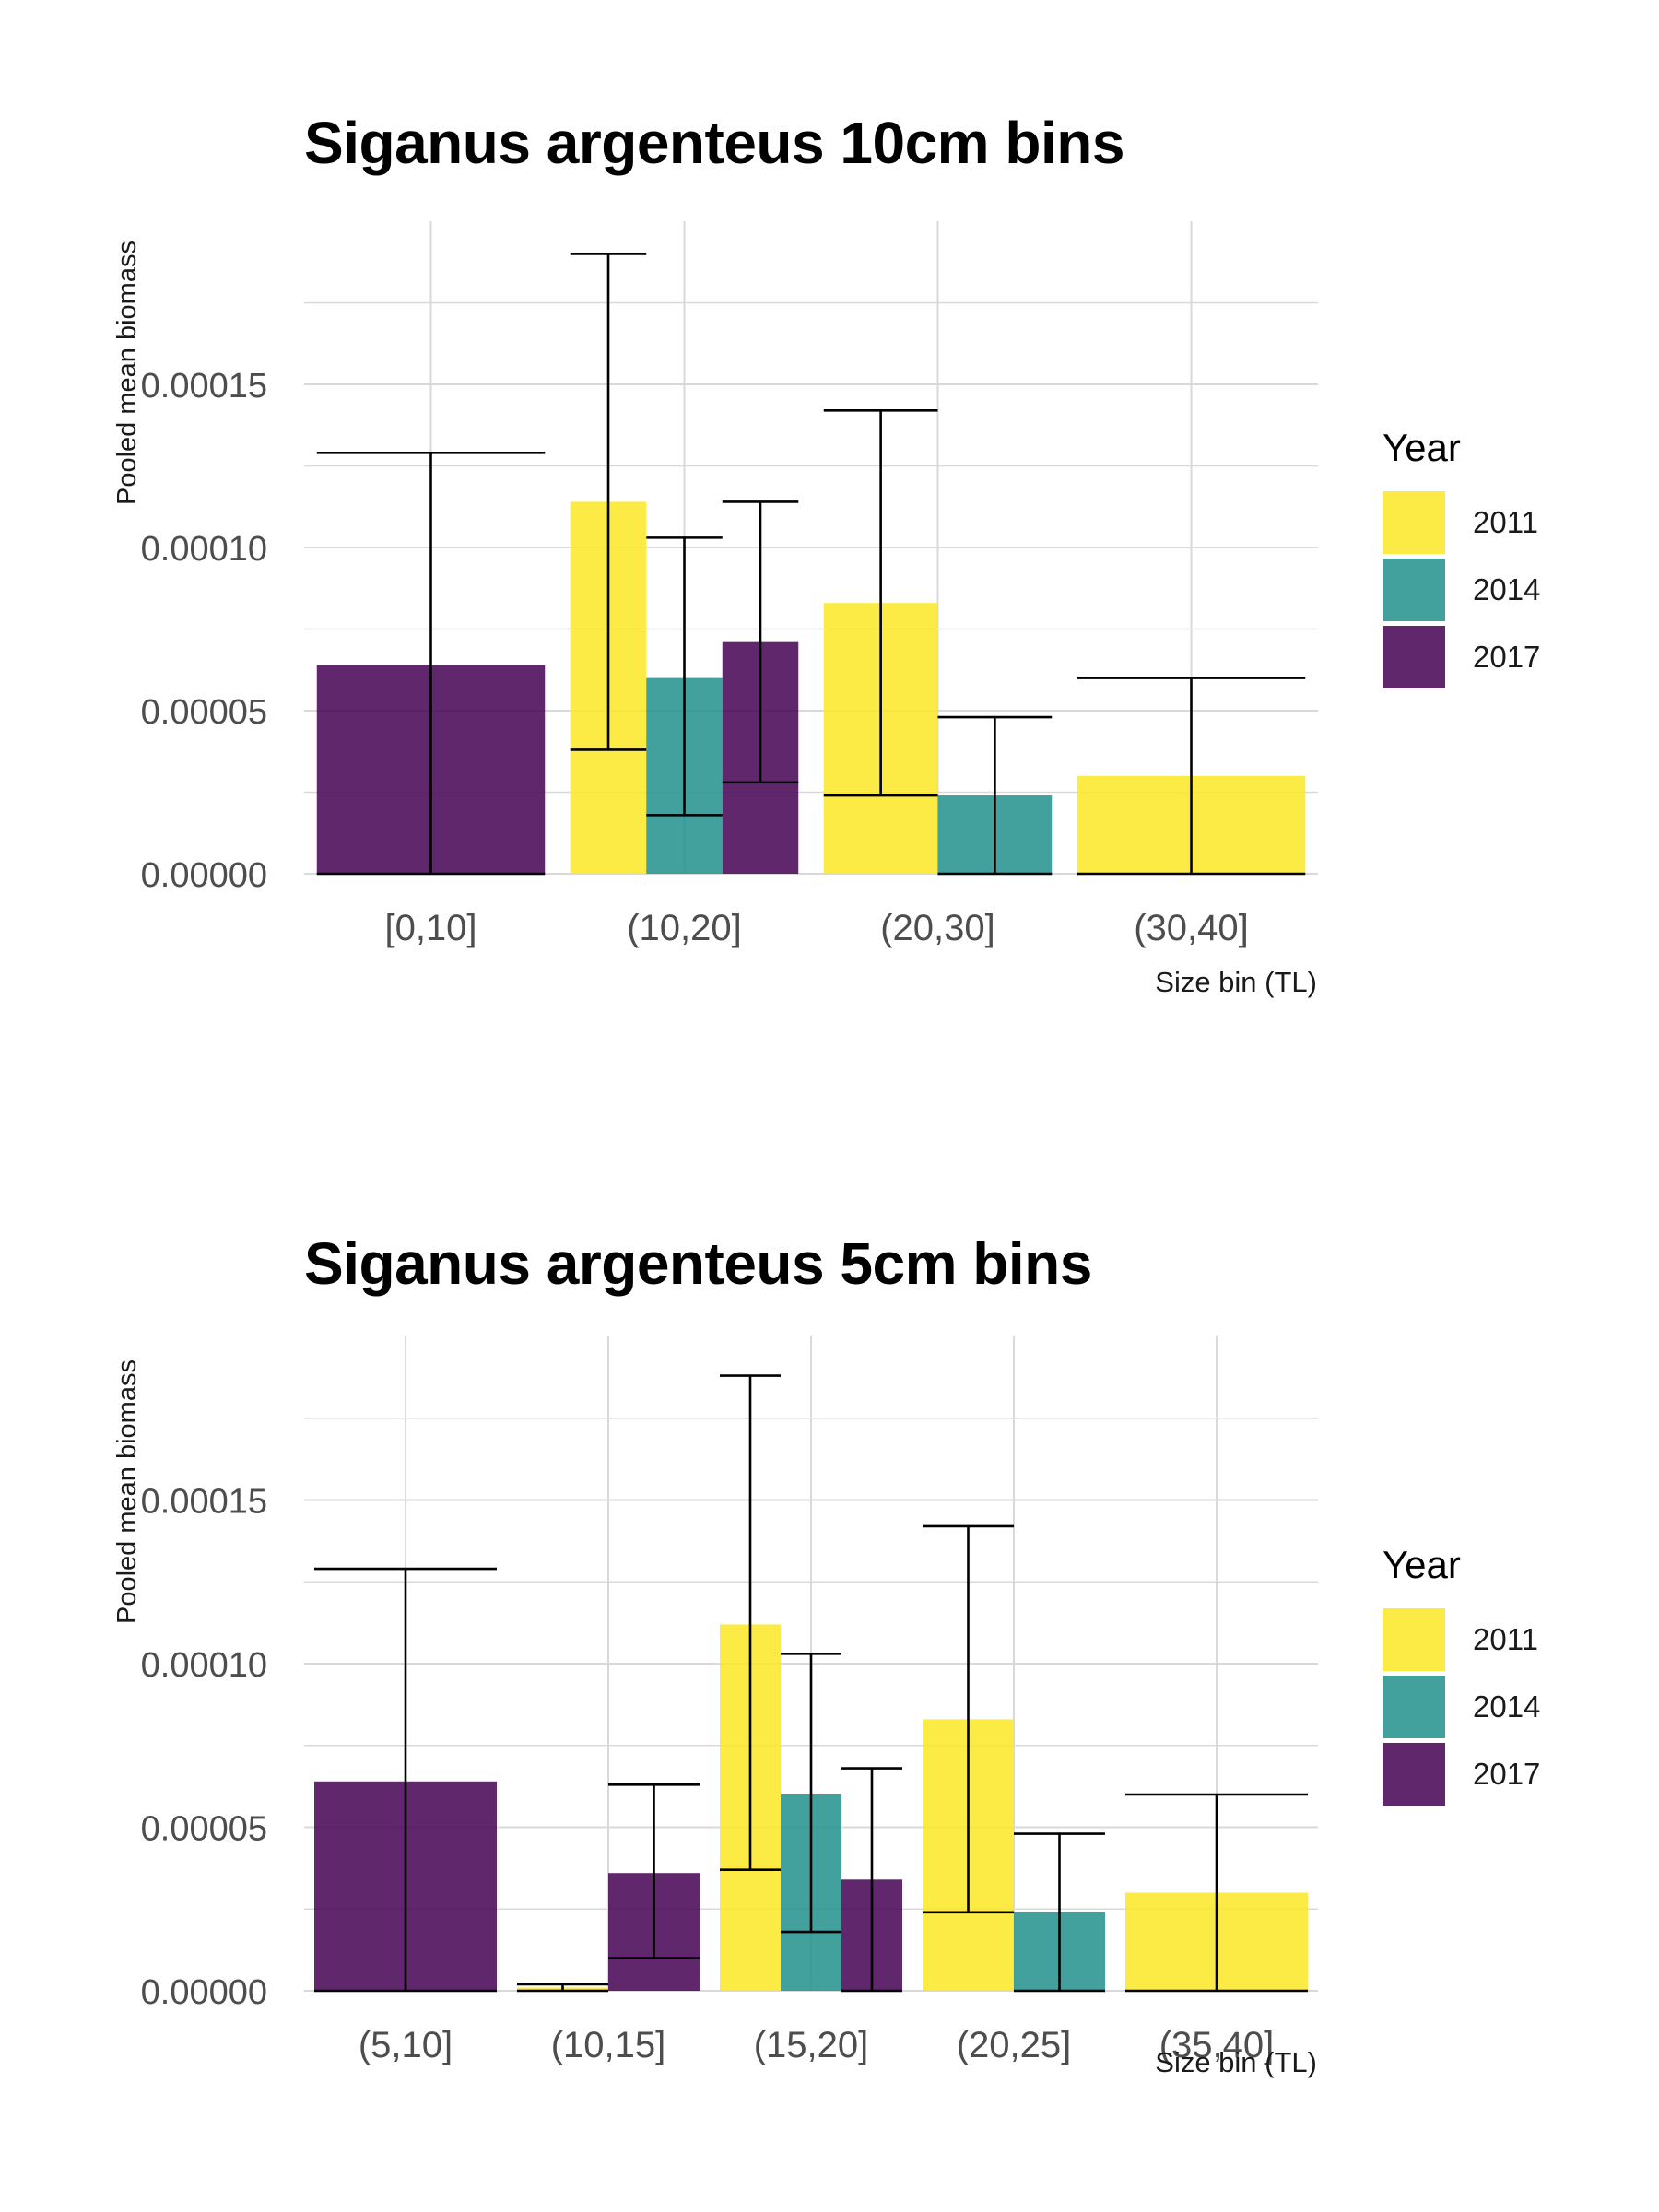 The width and height of the screenshot is (1659, 2212). What do you see at coordinates (684, 928) in the screenshot?
I see `x-tick-label: (10,20]` at bounding box center [684, 928].